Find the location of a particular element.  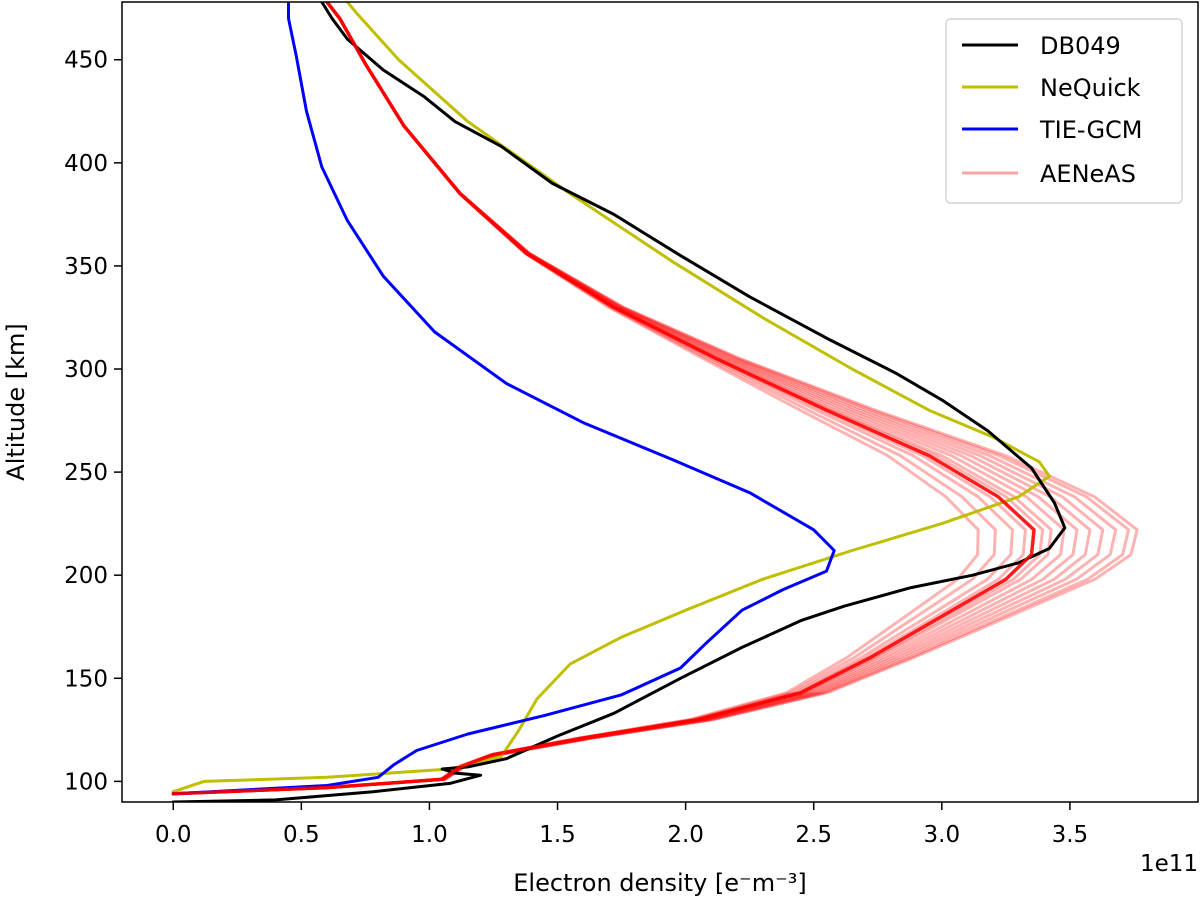

x-tick-label: 2.0 is located at coordinates (685, 835).